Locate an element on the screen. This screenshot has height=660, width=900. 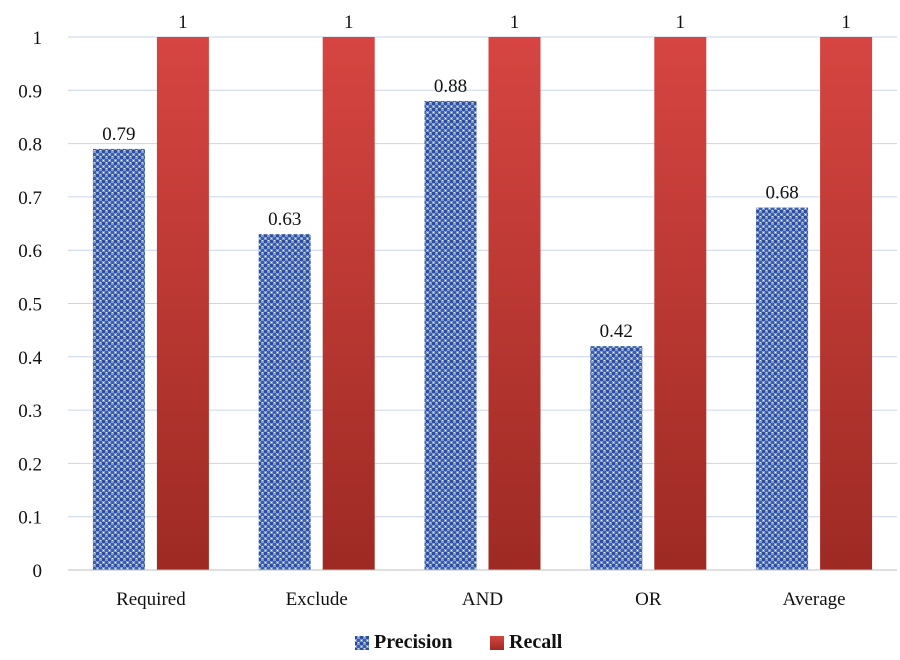
precision-label-or: 0.42 is located at coordinates (616, 331).